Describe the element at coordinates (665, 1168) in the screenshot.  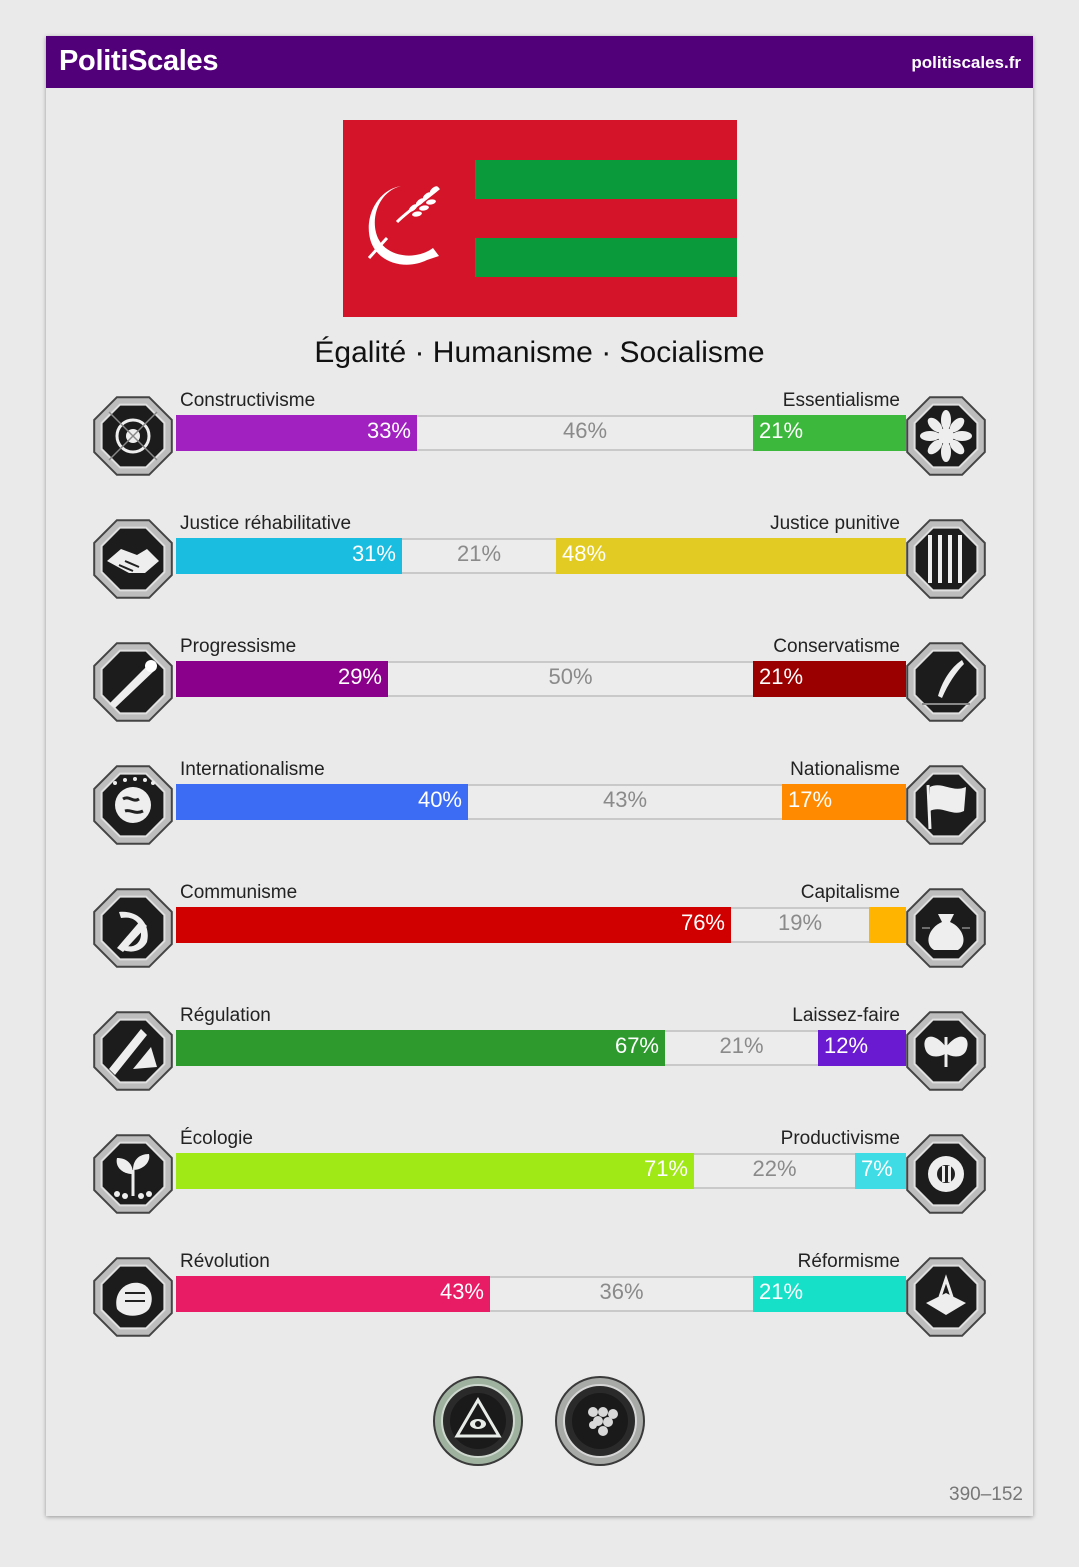
I see `axis-left-percent: 71%` at that location.